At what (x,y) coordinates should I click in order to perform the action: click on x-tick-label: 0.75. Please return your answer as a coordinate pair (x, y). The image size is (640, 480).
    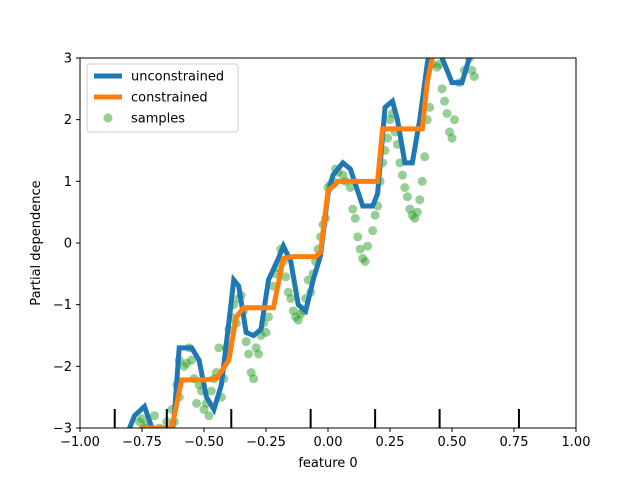
    Looking at the image, I should click on (514, 442).